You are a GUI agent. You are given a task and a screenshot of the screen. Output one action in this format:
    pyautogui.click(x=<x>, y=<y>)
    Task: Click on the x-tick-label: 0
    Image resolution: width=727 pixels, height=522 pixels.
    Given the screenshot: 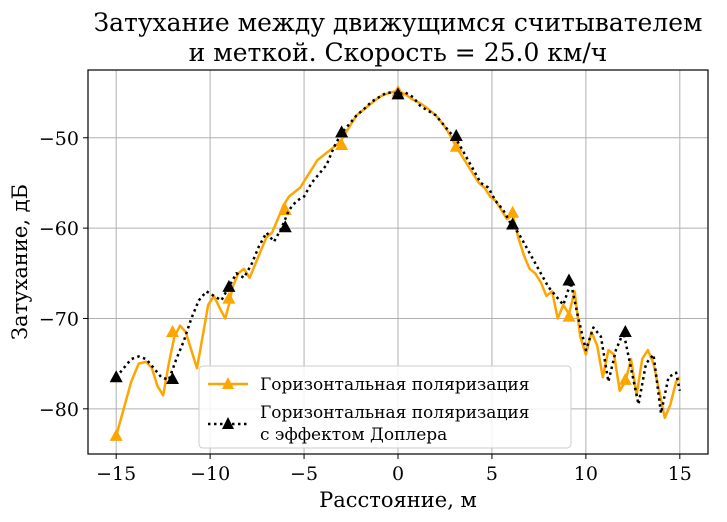 What is the action you would take?
    pyautogui.click(x=398, y=474)
    